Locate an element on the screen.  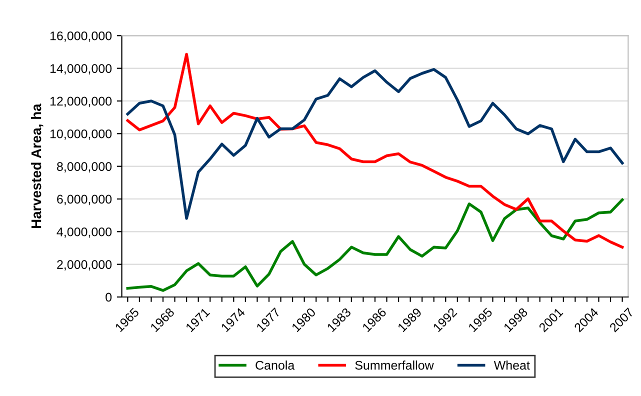
y-tick-label: 0 is located at coordinates (109, 297).